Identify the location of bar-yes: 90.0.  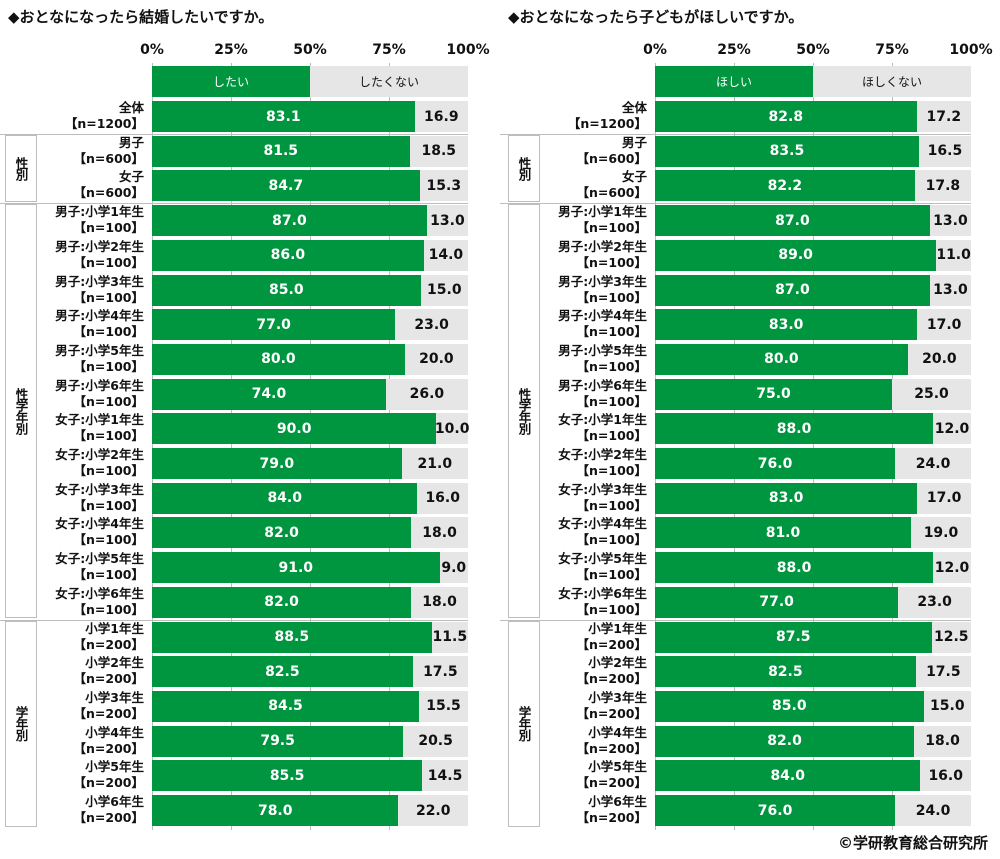
(294, 429).